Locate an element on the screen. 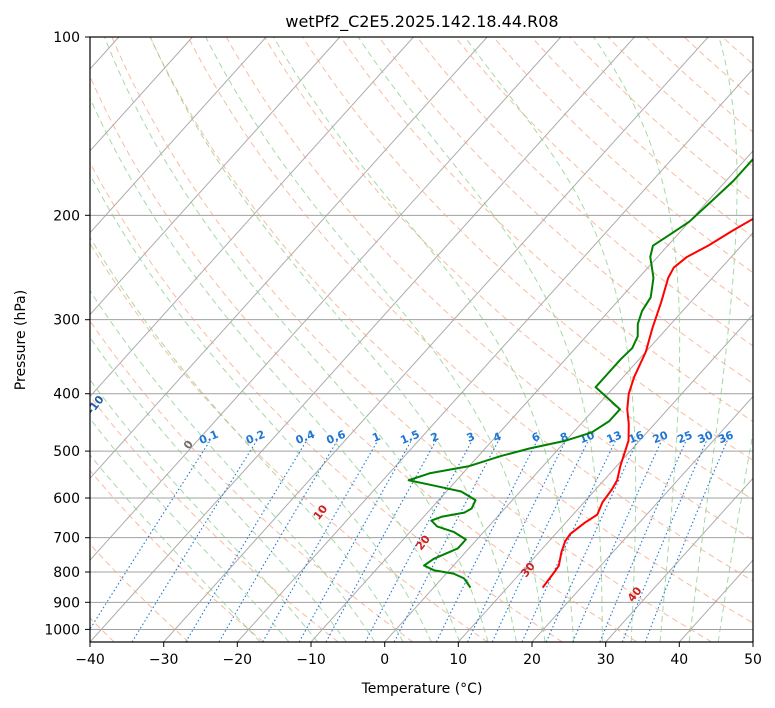 This screenshot has width=775, height=708. mixing-ratio-label: 8 is located at coordinates (564, 437).